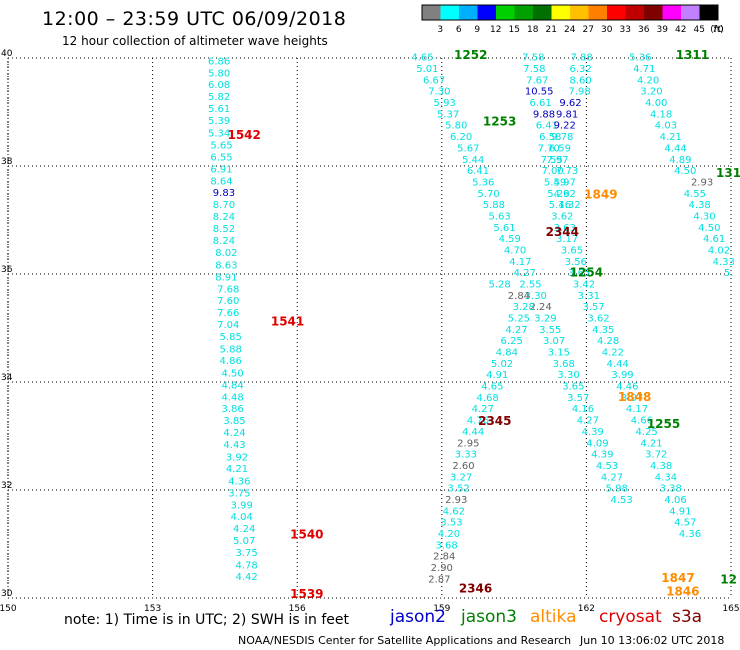 This screenshot has width=740, height=650. What do you see at coordinates (553, 617) in the screenshot?
I see `legend-altika: altika` at bounding box center [553, 617].